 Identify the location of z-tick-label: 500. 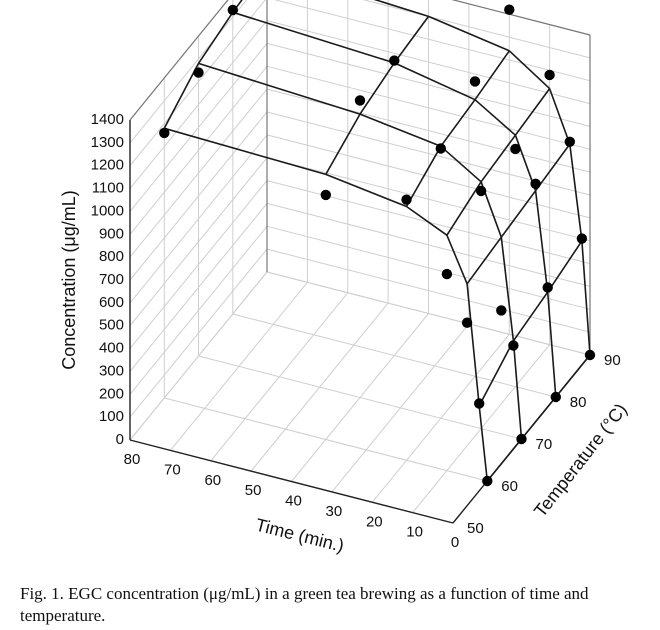
(111, 325).